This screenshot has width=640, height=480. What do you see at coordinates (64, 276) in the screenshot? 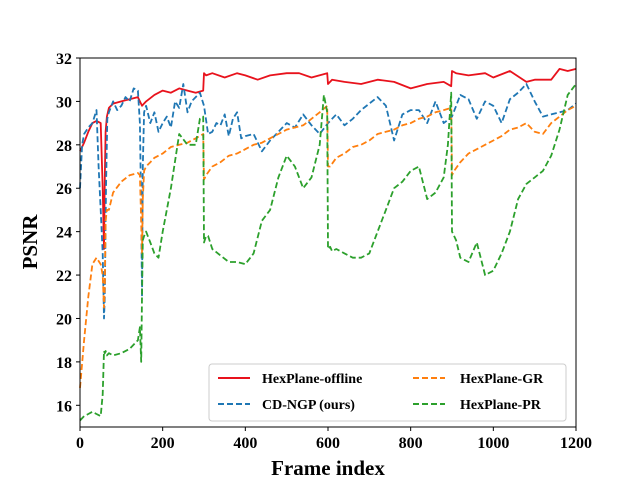
I see `y-tick-label: 22` at bounding box center [64, 276].